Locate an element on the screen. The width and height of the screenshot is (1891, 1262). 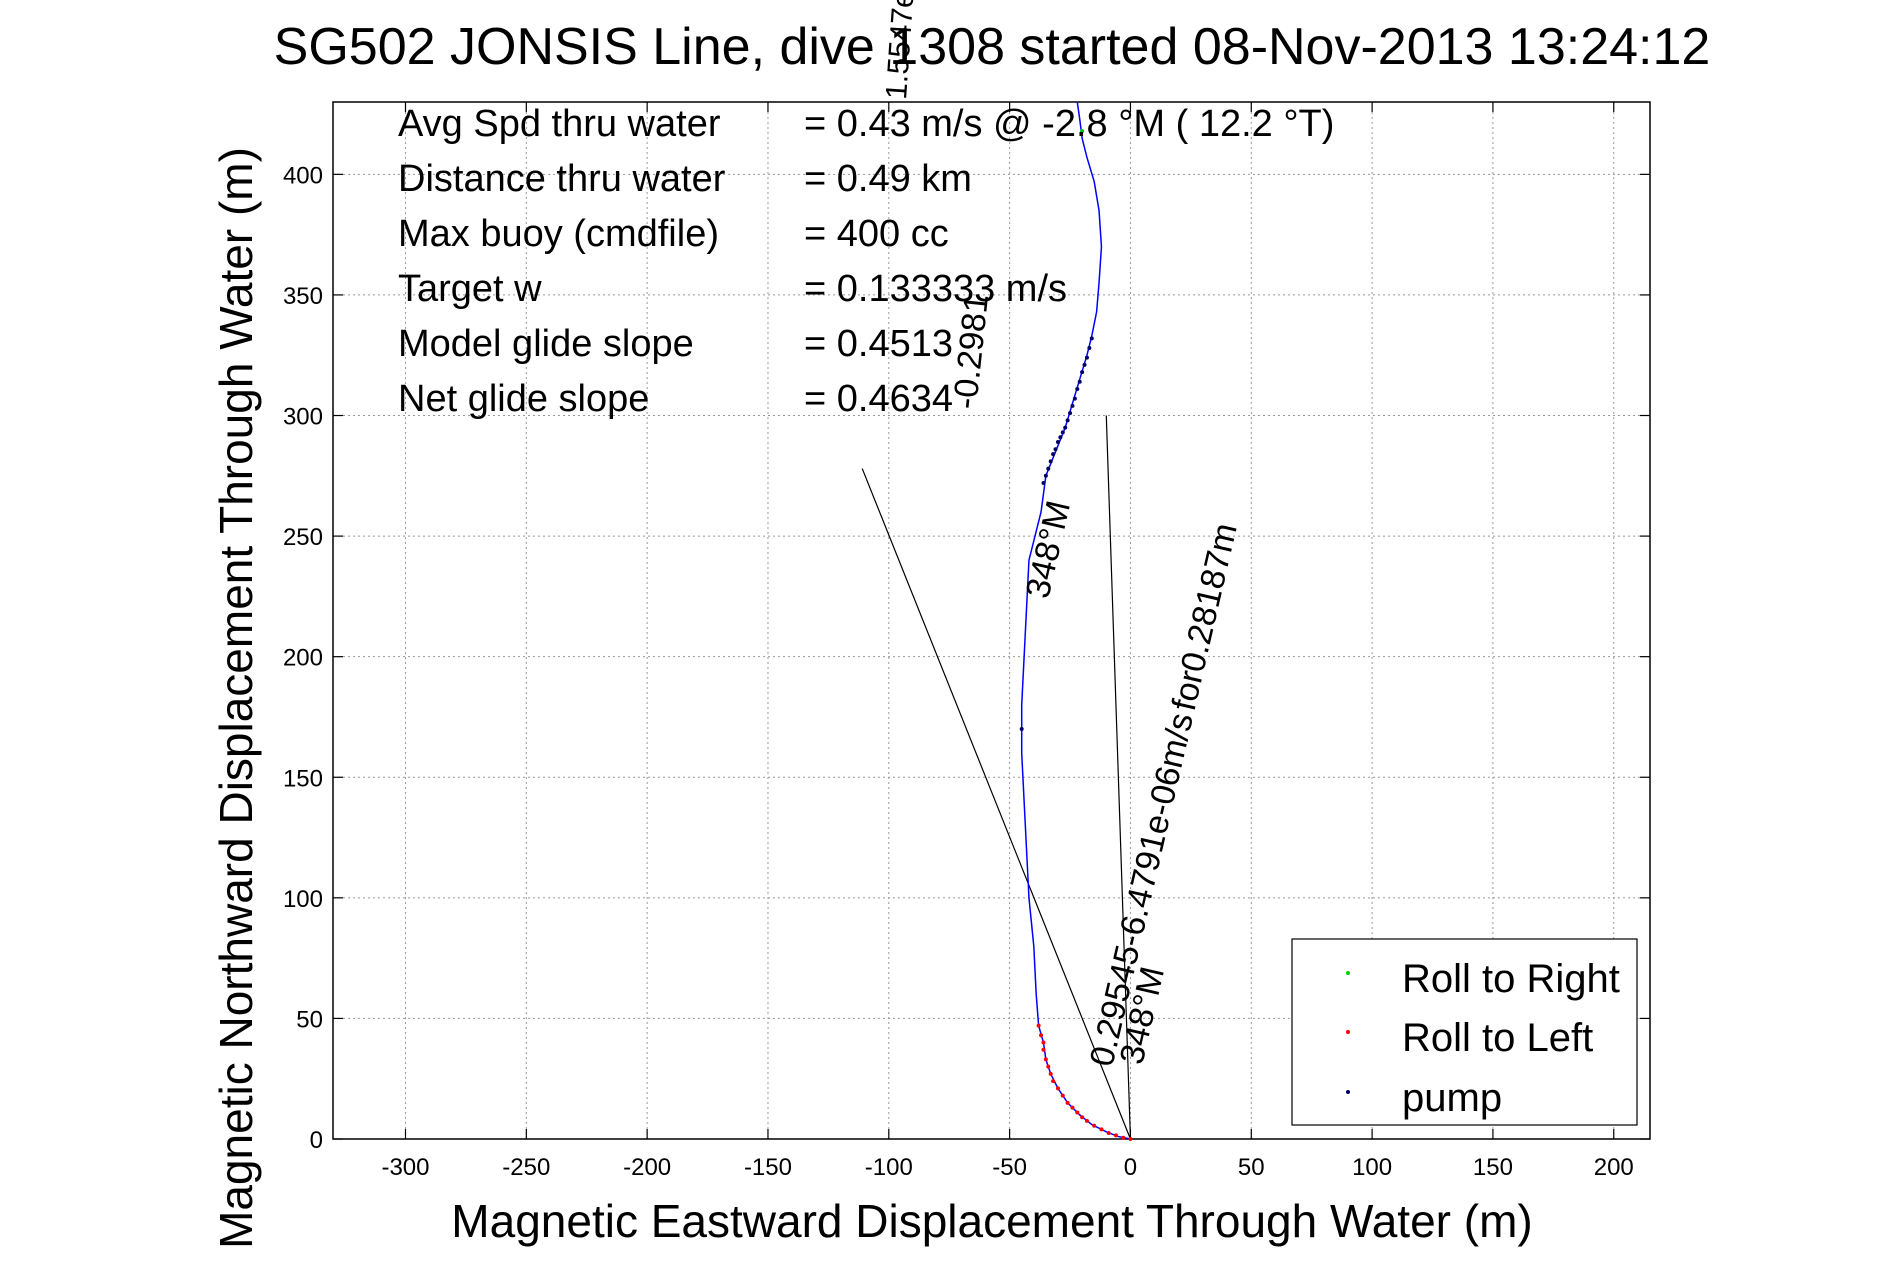
stat-value: = 400 cc is located at coordinates (876, 234).